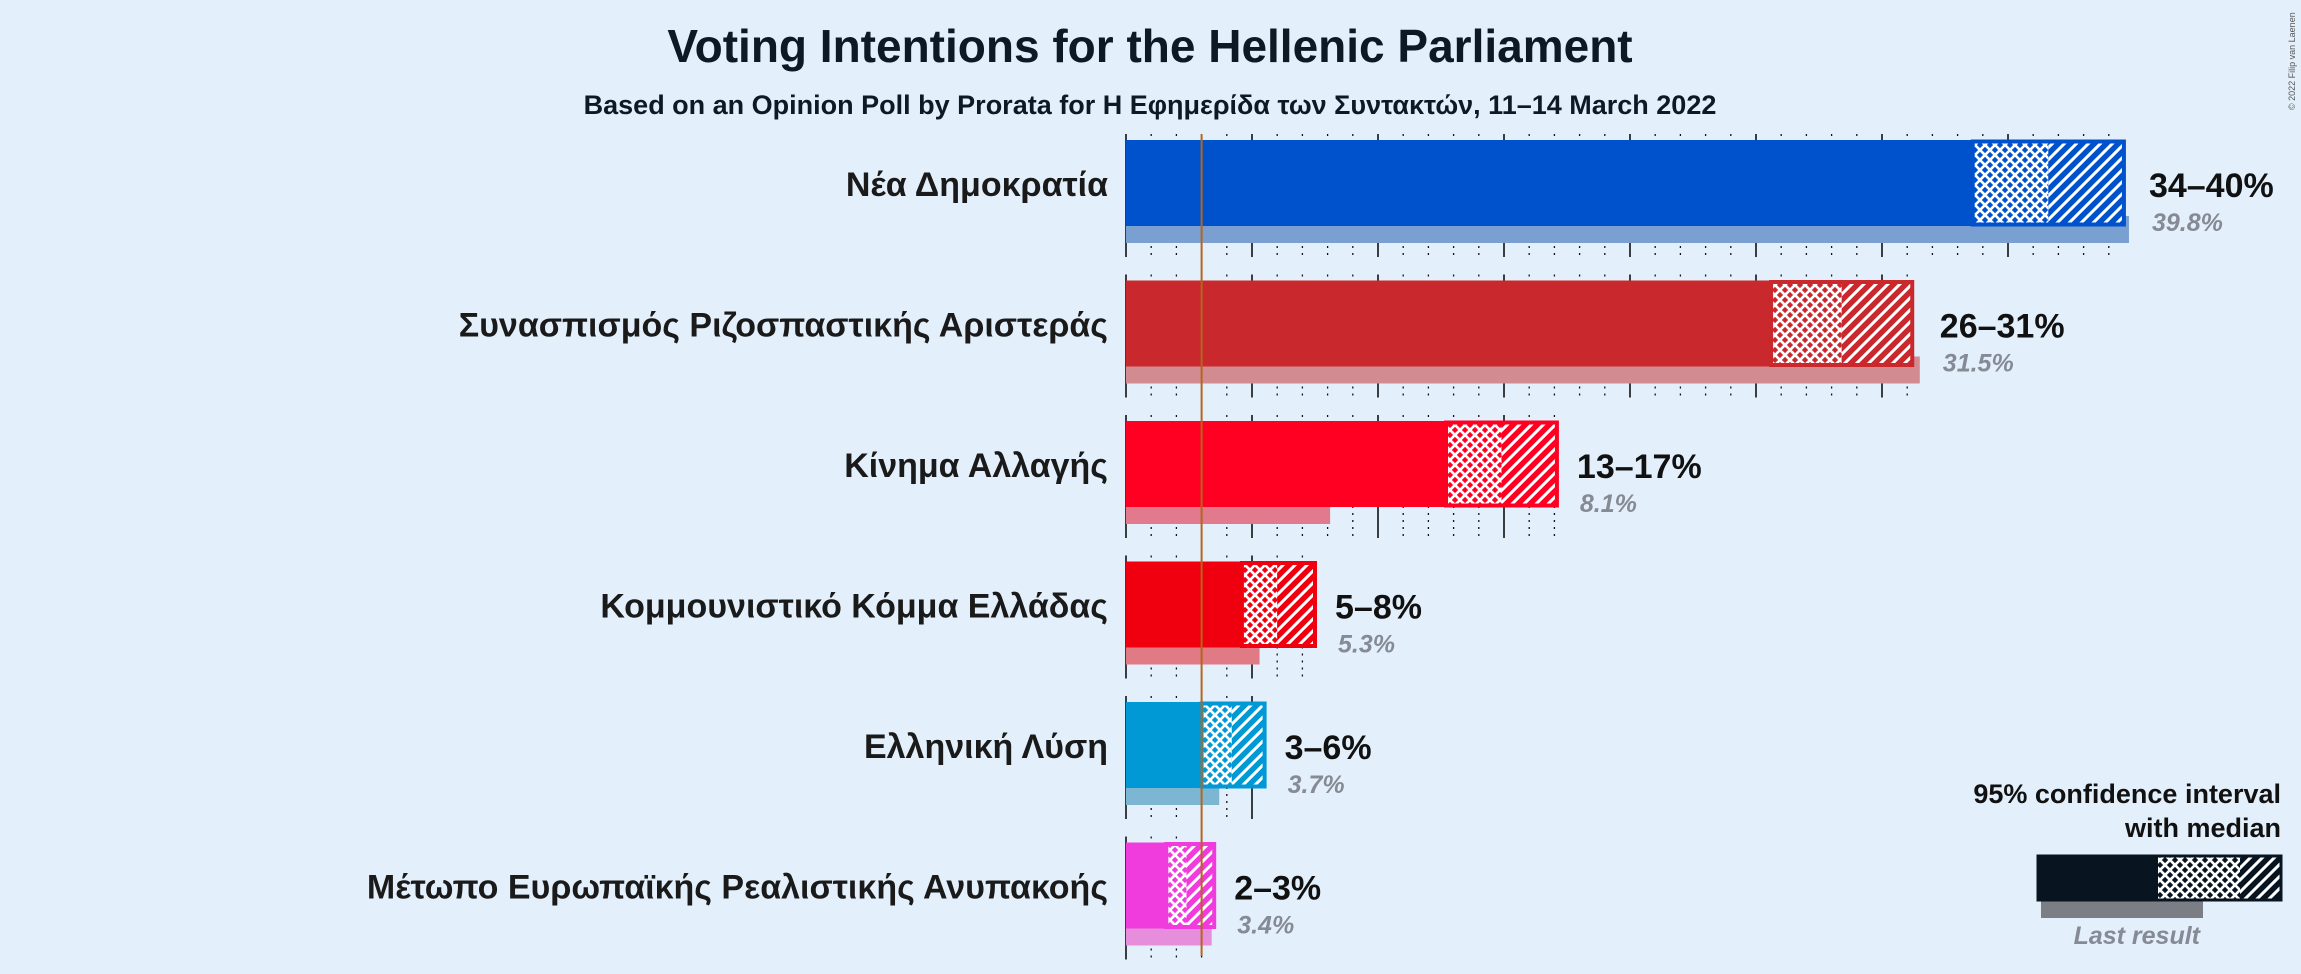 The image size is (2301, 974). Describe the element at coordinates (2187, 223) in the screenshot. I see `last-result-label: 39.8%` at that location.